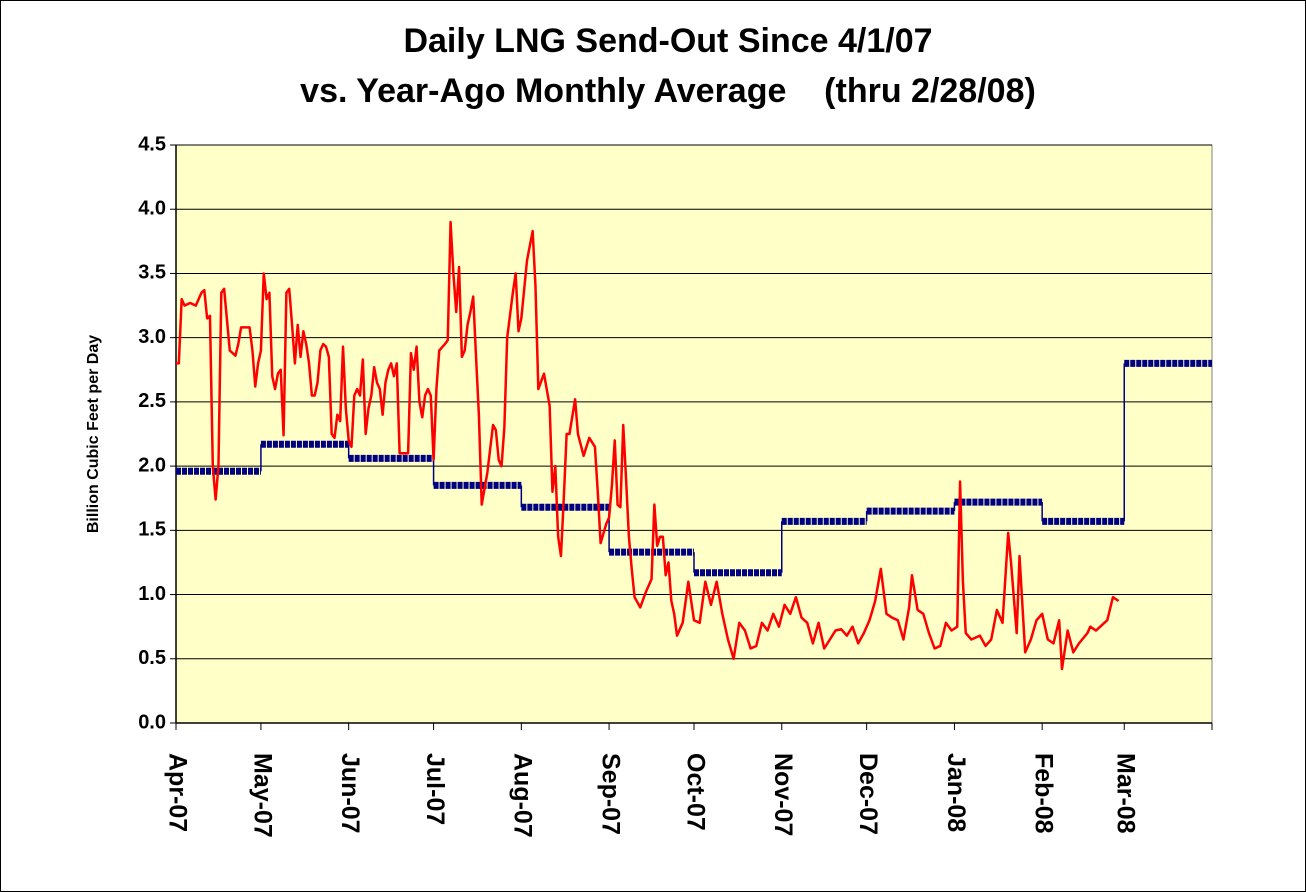 This screenshot has width=1306, height=892. I want to click on y-tick-label: 2.5, so click(152, 401).